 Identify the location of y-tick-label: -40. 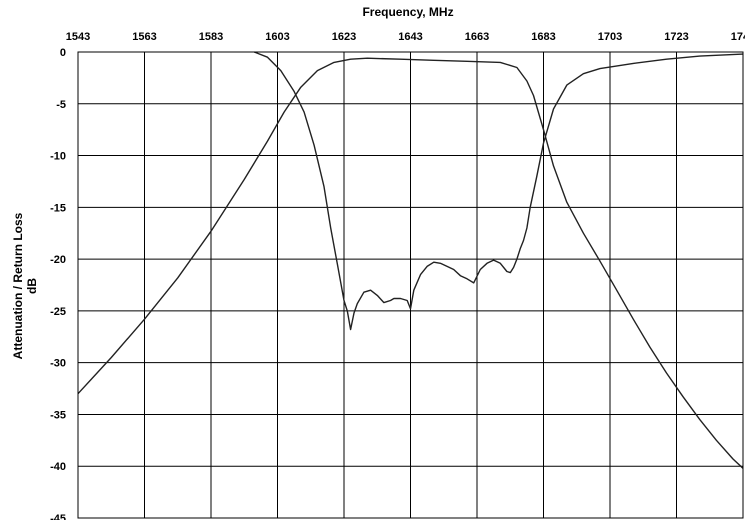
(58, 467).